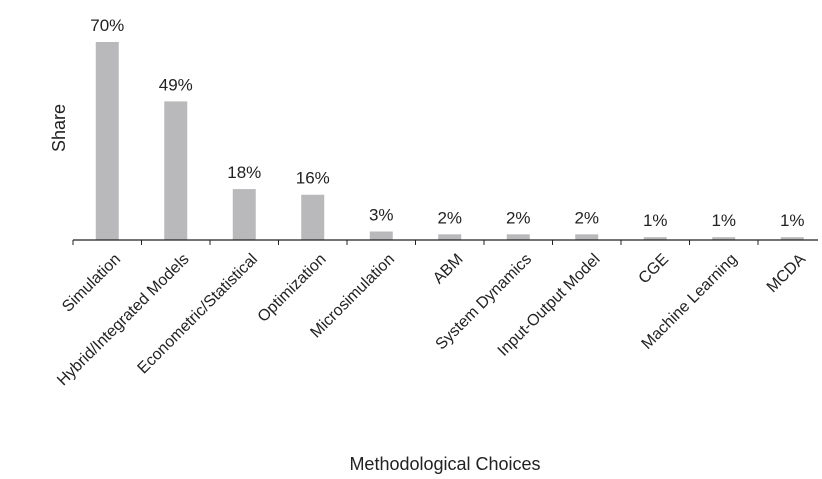 The height and width of the screenshot is (479, 822). What do you see at coordinates (292, 288) in the screenshot?
I see `x-tick-label-4: Optimization` at bounding box center [292, 288].